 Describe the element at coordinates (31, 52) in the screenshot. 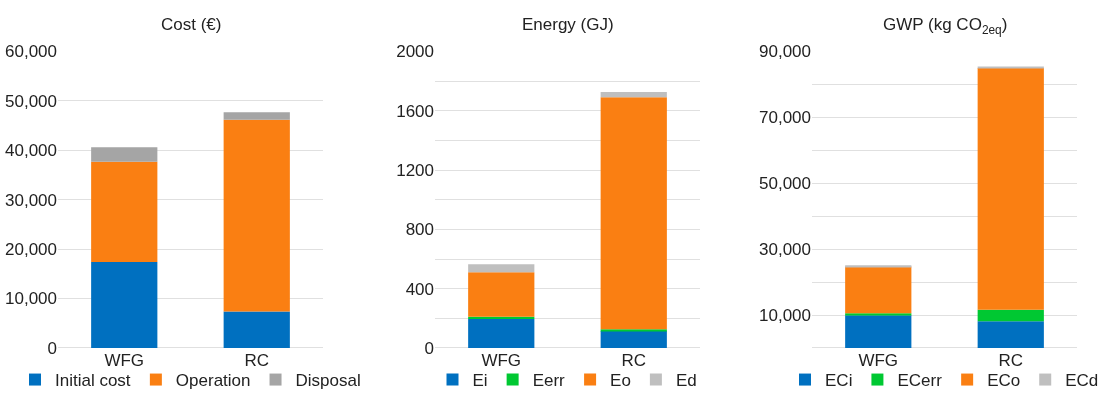

I see `y-tick-label: 60,000` at that location.